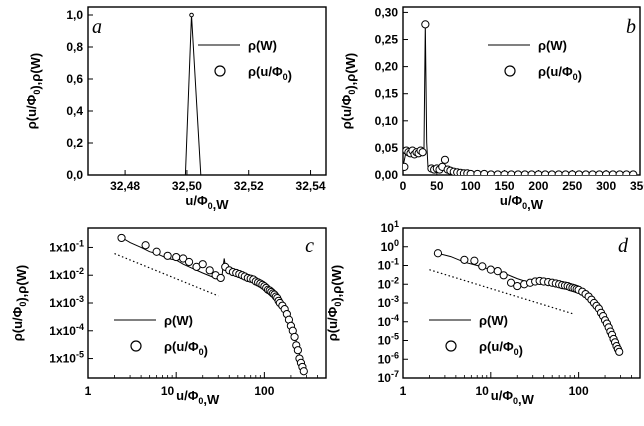  I want to click on y-tick-label: 0,6, so click(74, 79).